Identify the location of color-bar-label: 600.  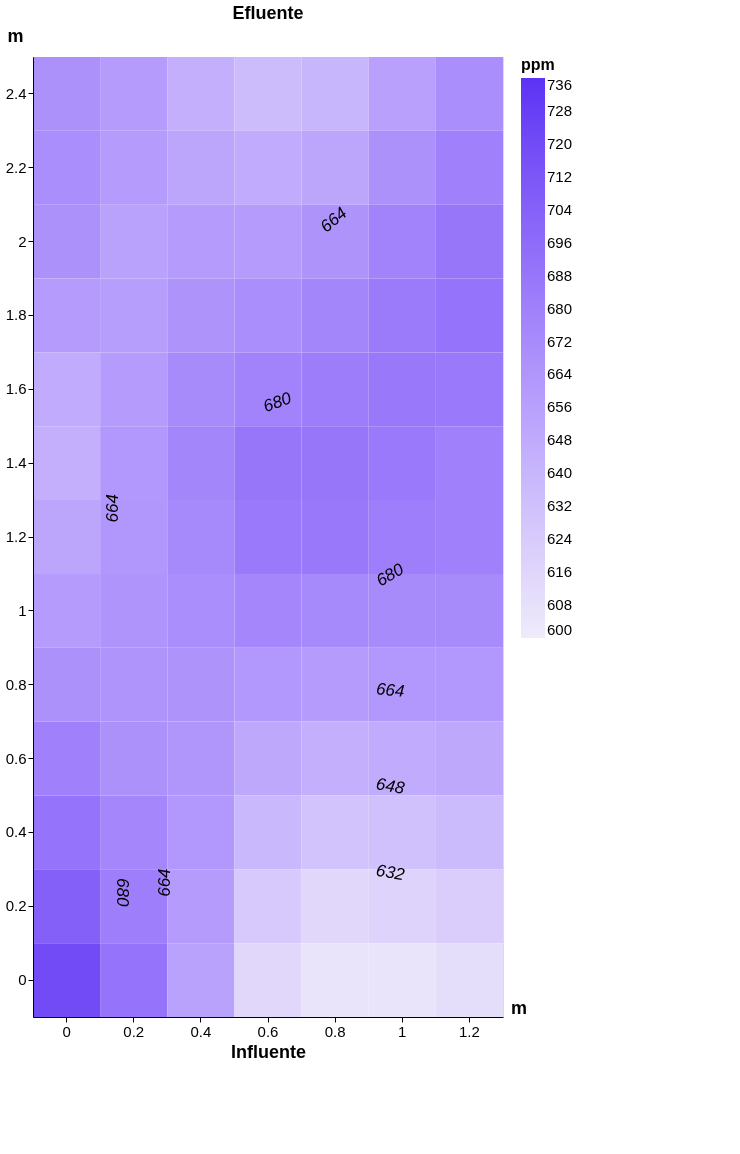
(560, 629).